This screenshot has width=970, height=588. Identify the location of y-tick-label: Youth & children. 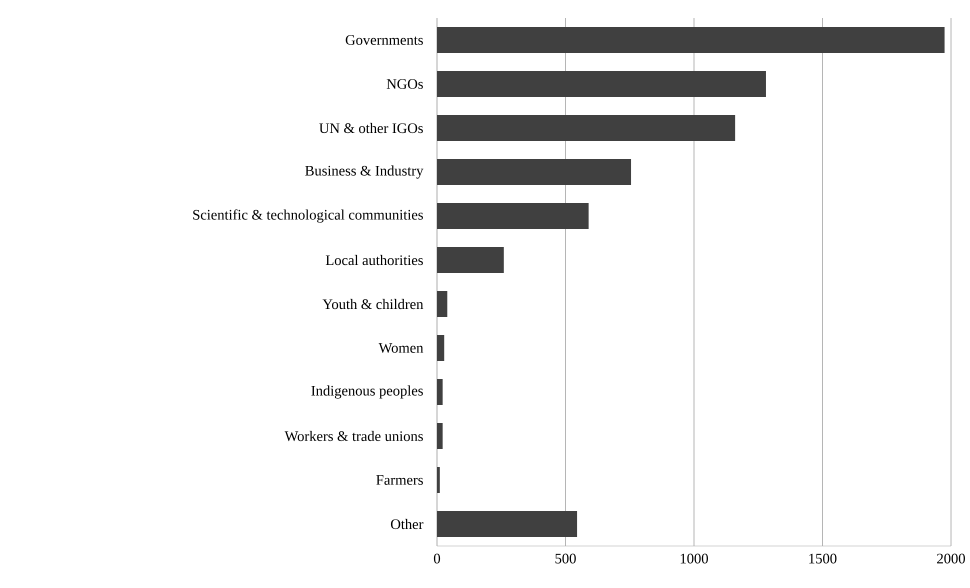
(373, 304).